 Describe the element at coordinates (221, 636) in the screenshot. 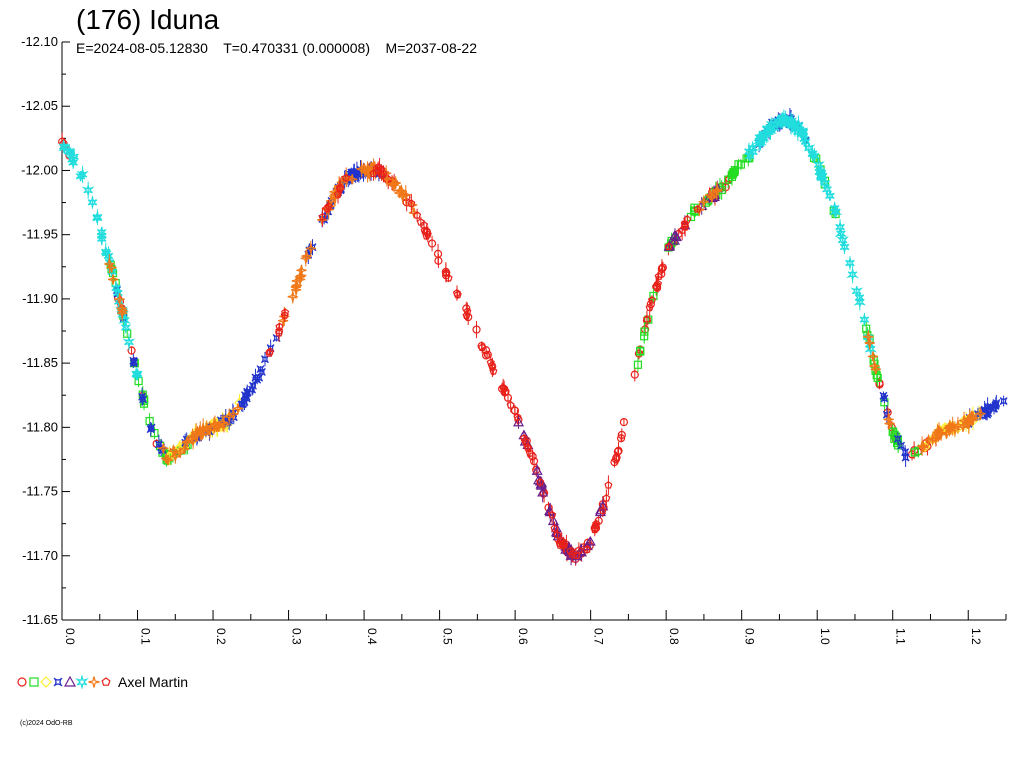

I see `x-tick-label: 0.2` at that location.